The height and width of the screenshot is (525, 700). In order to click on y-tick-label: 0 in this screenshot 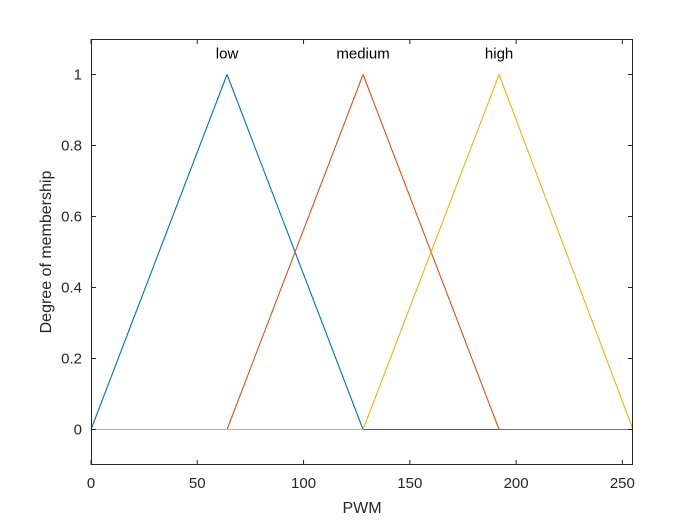, I will do `click(78, 430)`.